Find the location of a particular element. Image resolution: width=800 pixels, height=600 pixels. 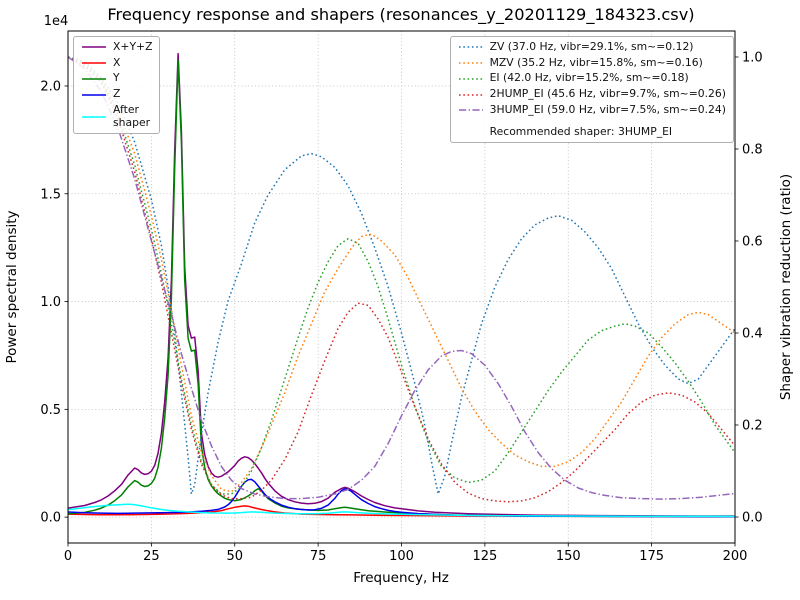

legend-entry: X+Y+Z is located at coordinates (117, 47).